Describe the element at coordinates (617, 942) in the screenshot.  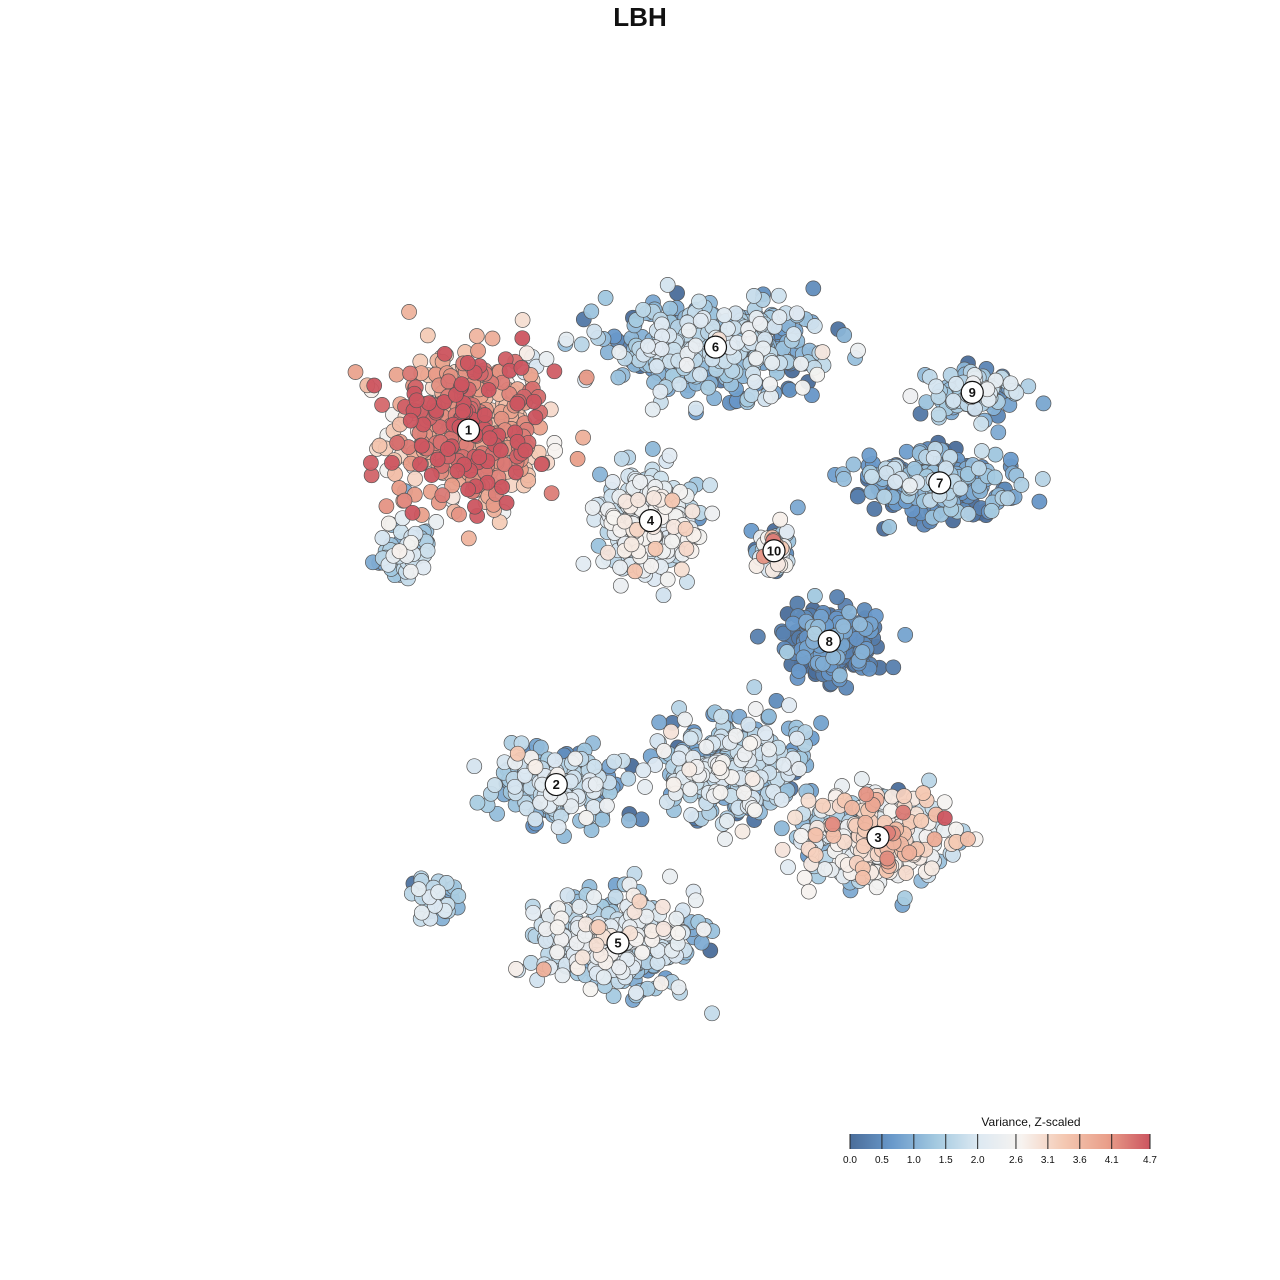
I see `cluster-label-text: 5` at that location.